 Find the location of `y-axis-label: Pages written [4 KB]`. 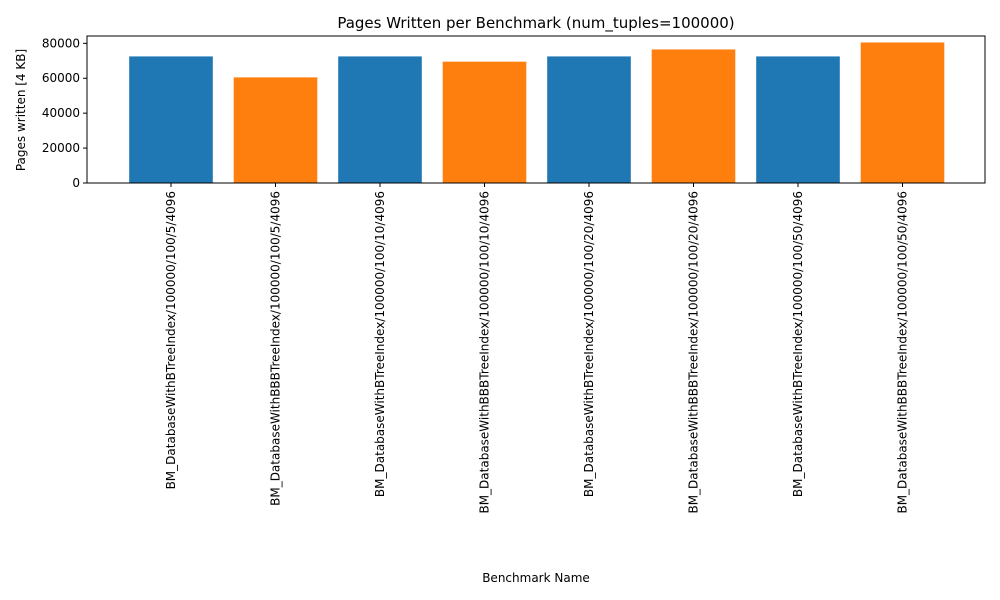

y-axis-label: Pages written [4 KB] is located at coordinates (21, 110).